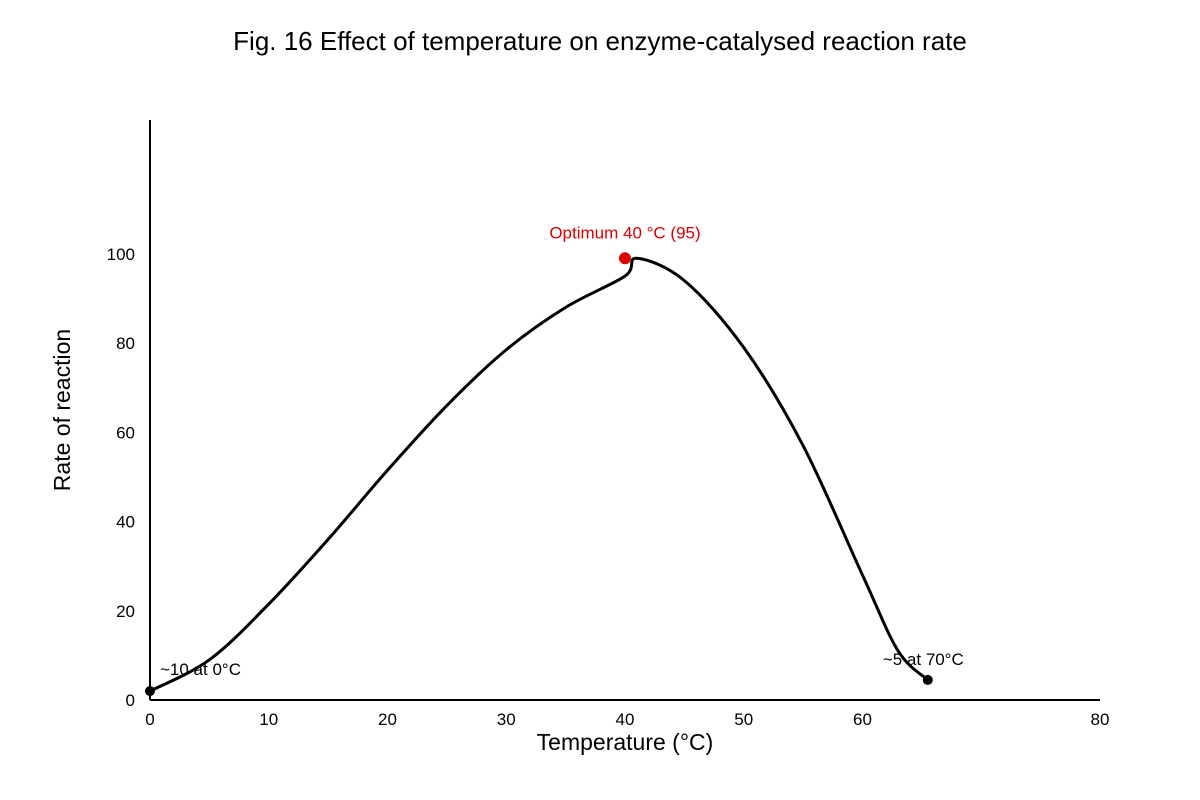 The image size is (1200, 800). Describe the element at coordinates (1100, 719) in the screenshot. I see `x-tick-label: 80` at that location.